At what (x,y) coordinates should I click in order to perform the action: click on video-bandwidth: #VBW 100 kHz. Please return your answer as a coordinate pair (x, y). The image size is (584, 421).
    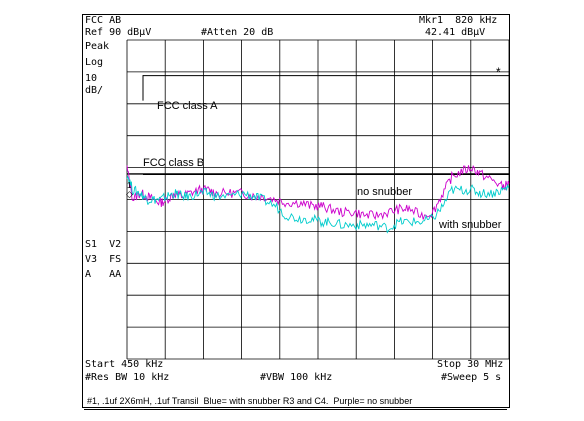
    Looking at the image, I should click on (296, 377).